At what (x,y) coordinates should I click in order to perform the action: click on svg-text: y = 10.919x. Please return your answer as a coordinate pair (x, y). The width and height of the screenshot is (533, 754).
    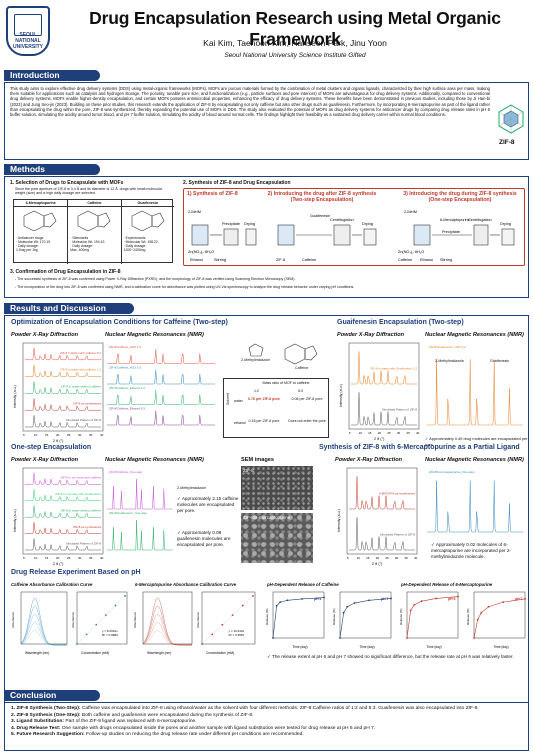
    Looking at the image, I should click on (237, 631).